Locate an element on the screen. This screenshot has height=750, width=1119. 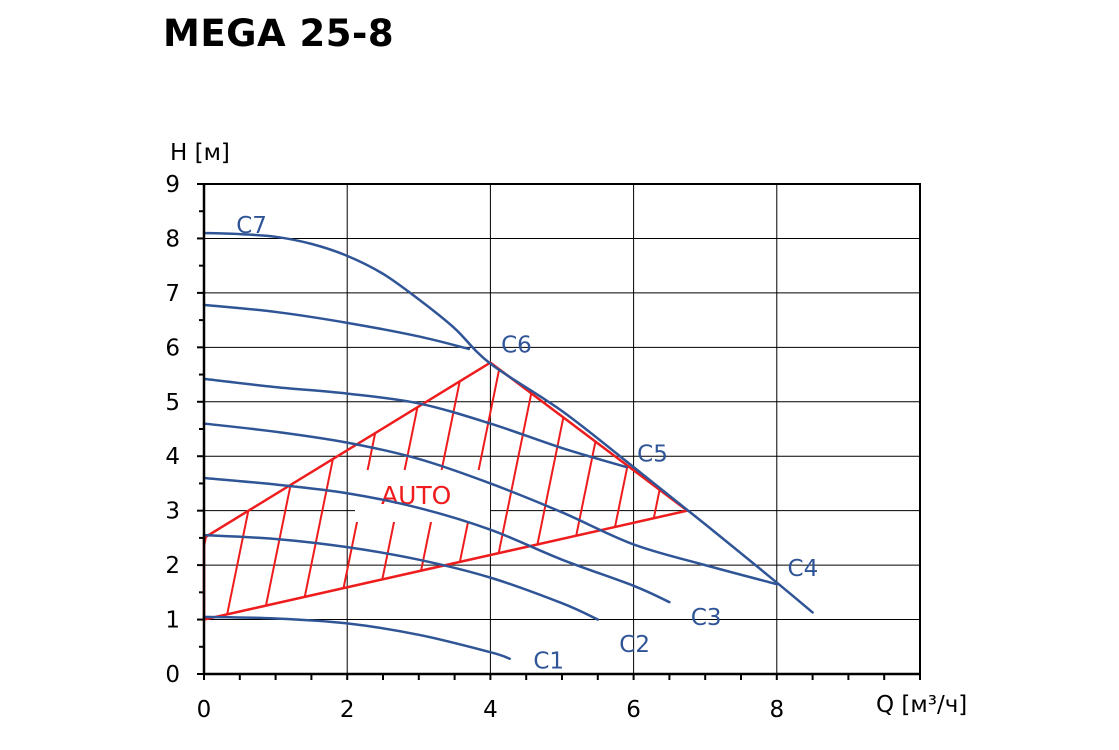
y-tick-label: 9 is located at coordinates (172, 185).